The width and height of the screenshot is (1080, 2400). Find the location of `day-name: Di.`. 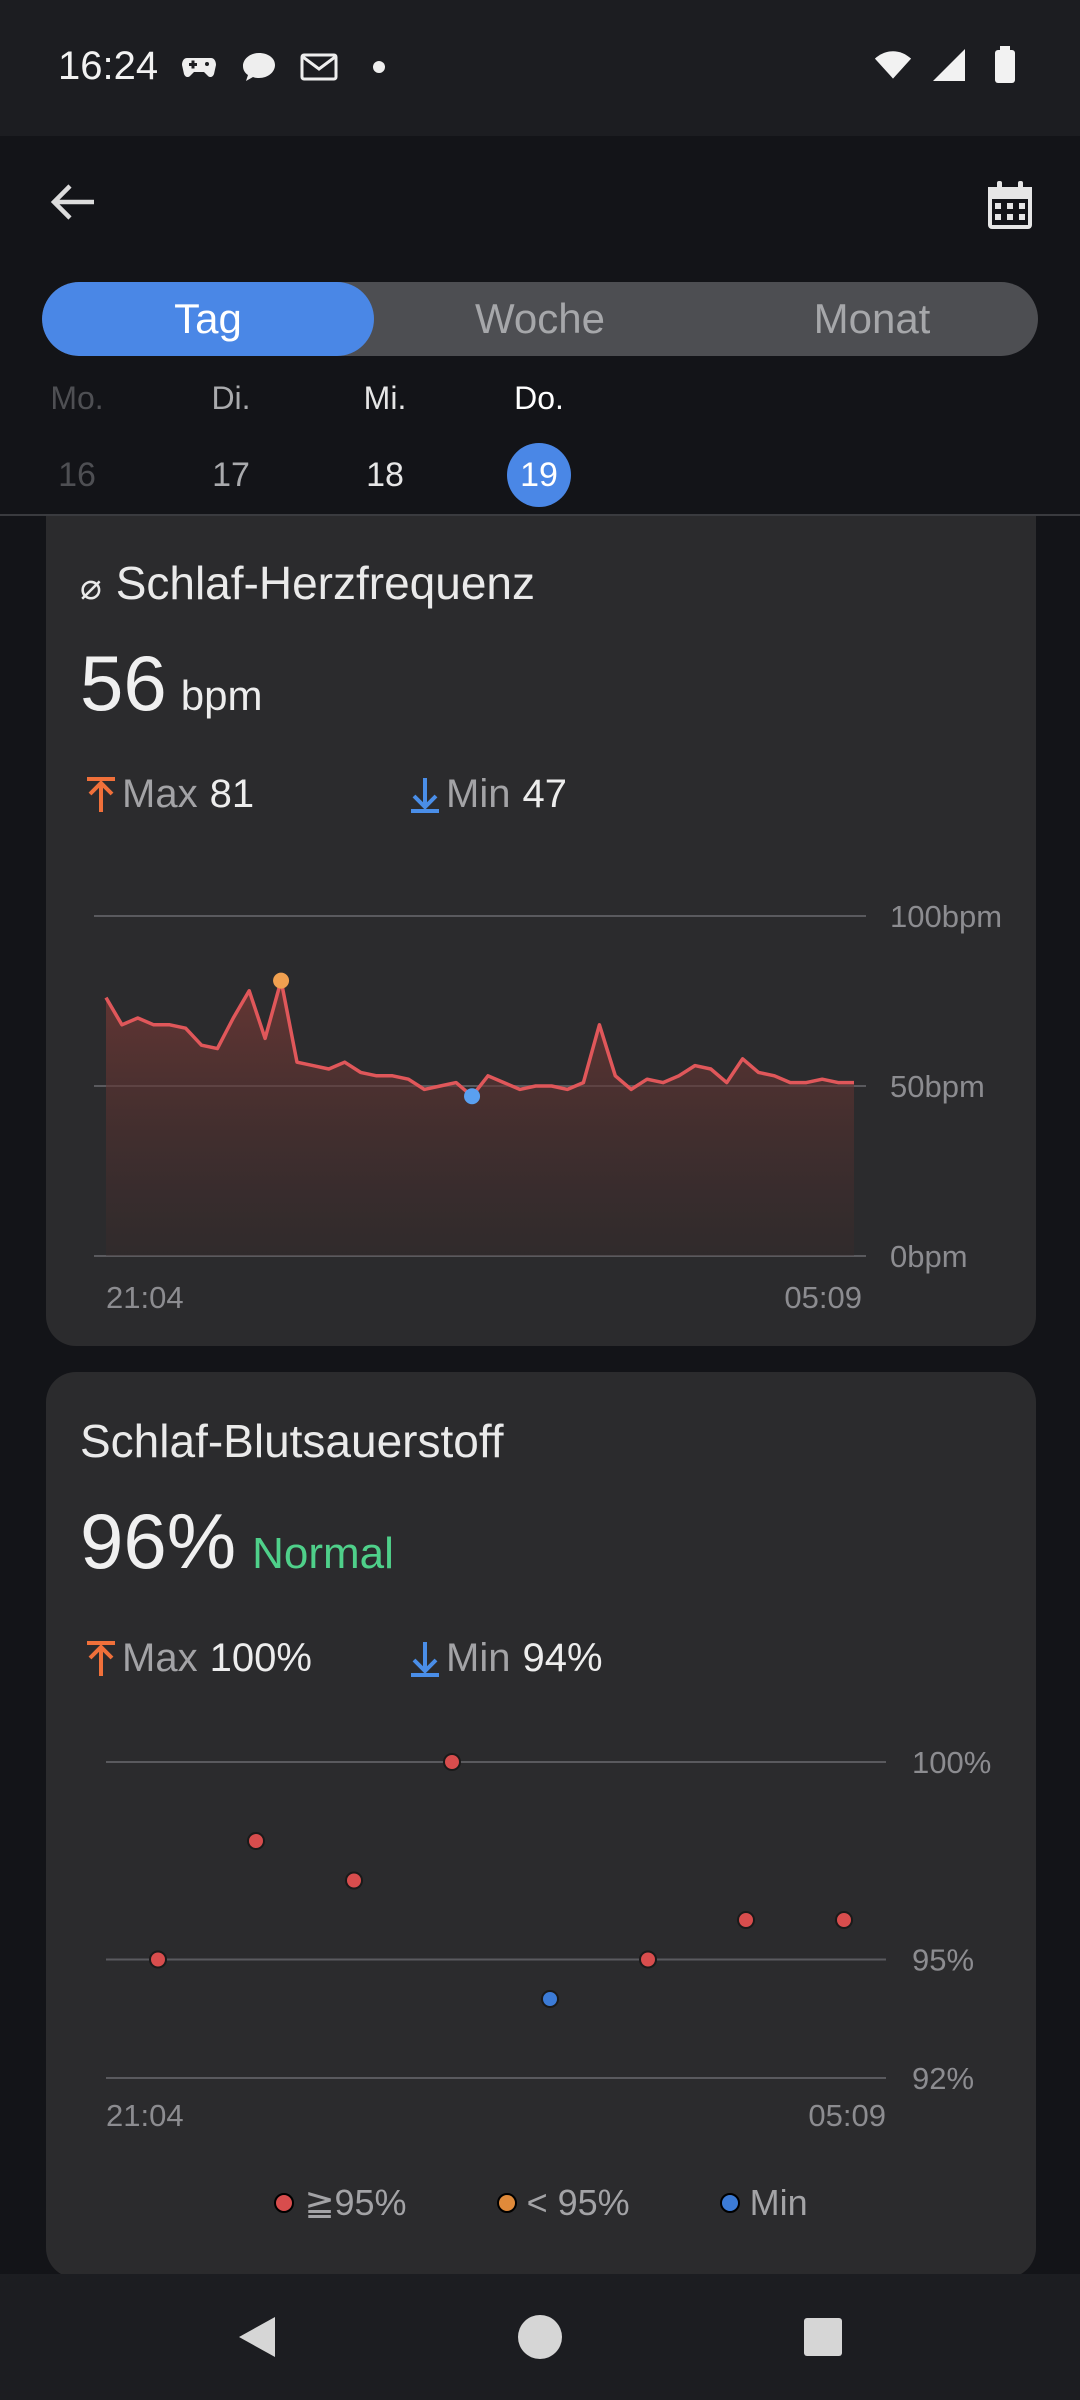

day-name: Di. is located at coordinates (231, 398).